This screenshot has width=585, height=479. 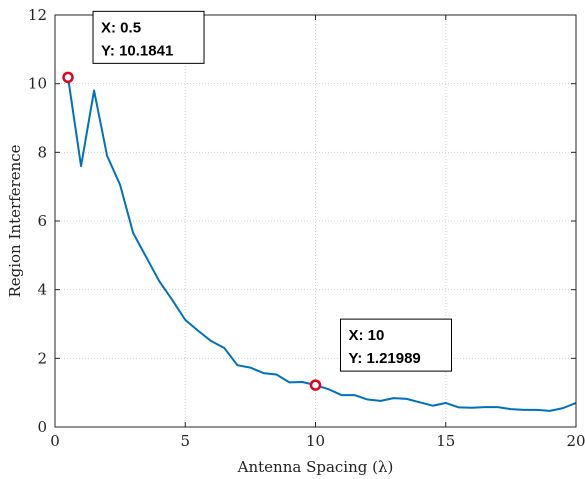 What do you see at coordinates (137, 50) in the screenshot?
I see `data-tip-y-text: Y: 10.1841` at bounding box center [137, 50].